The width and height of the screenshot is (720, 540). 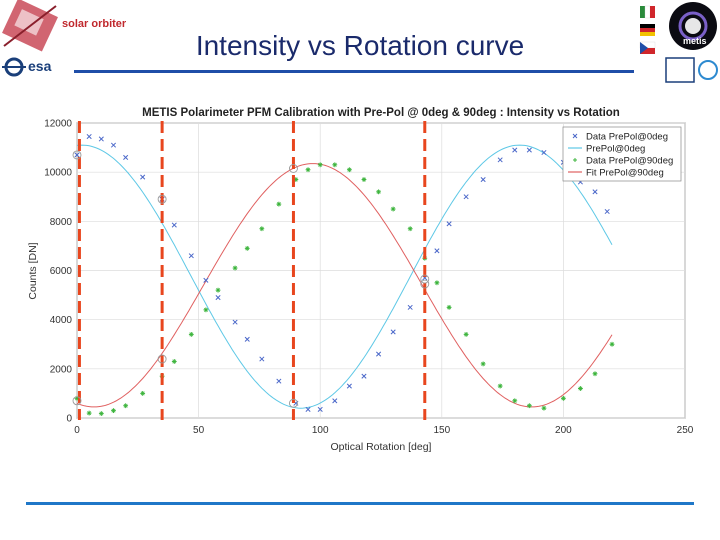 I want to click on czech-flag-icon, so click(x=647, y=47).